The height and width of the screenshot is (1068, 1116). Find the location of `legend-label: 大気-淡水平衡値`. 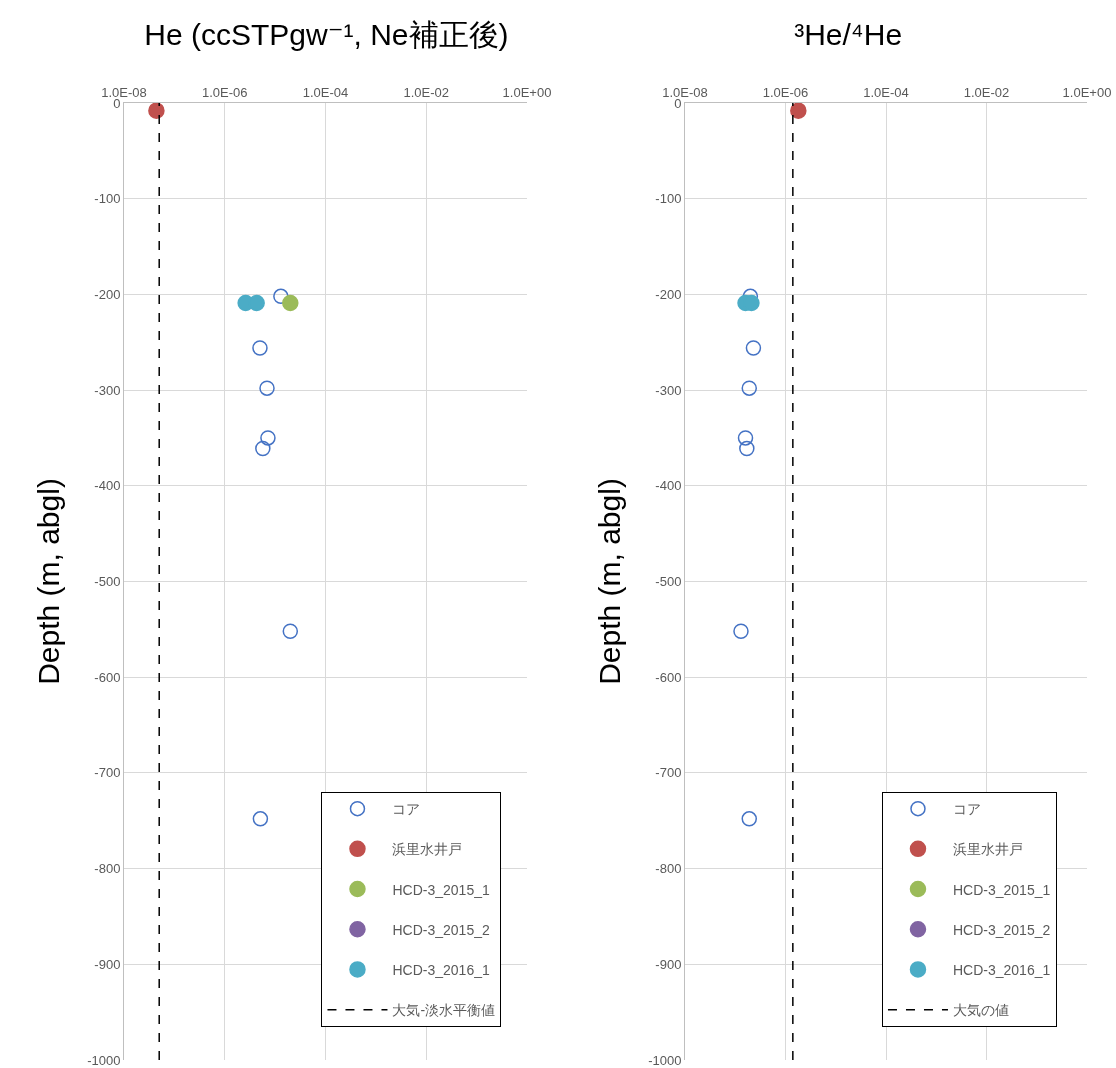

legend-label: 大気-淡水平衡値 is located at coordinates (444, 1010).